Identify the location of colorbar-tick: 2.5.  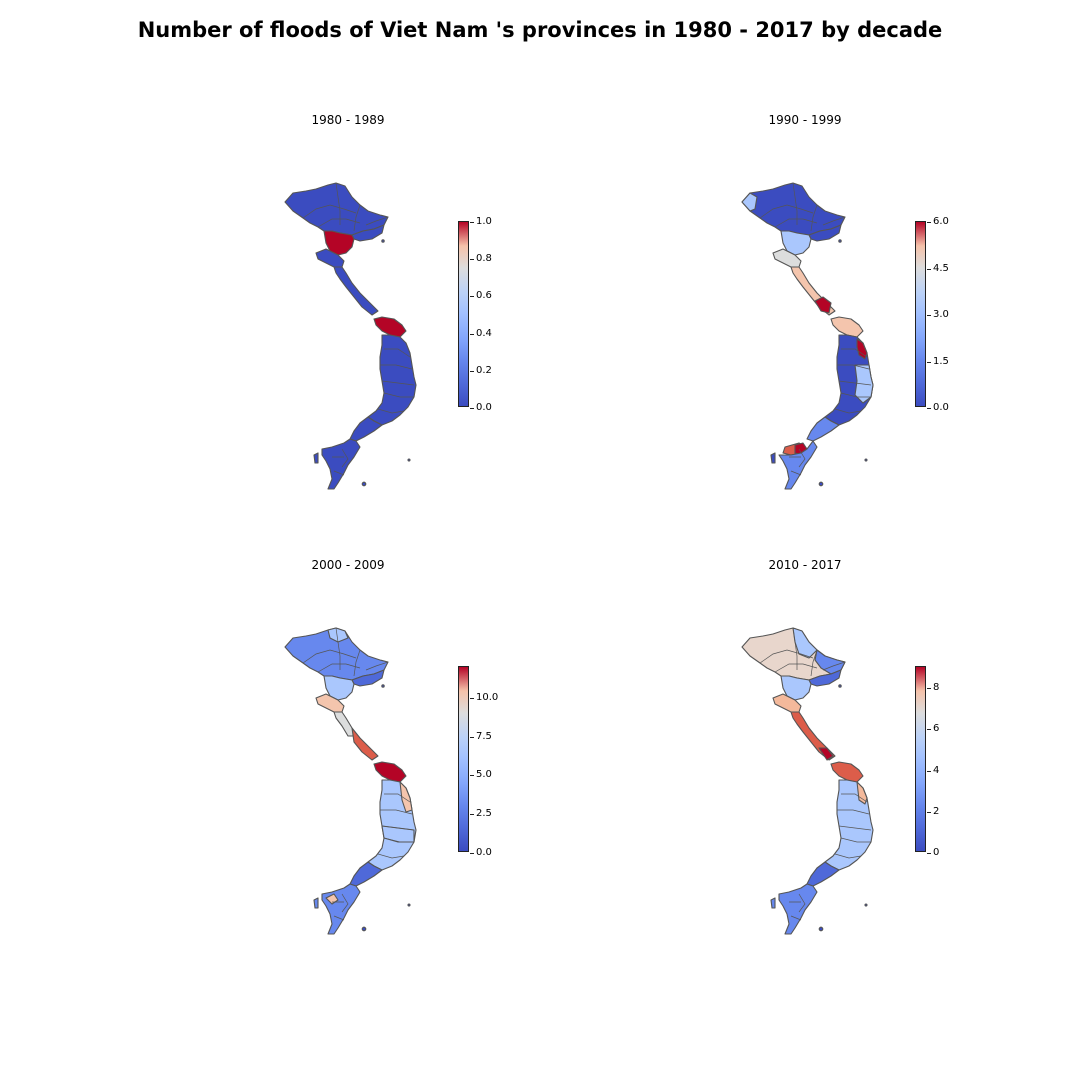
(481, 813).